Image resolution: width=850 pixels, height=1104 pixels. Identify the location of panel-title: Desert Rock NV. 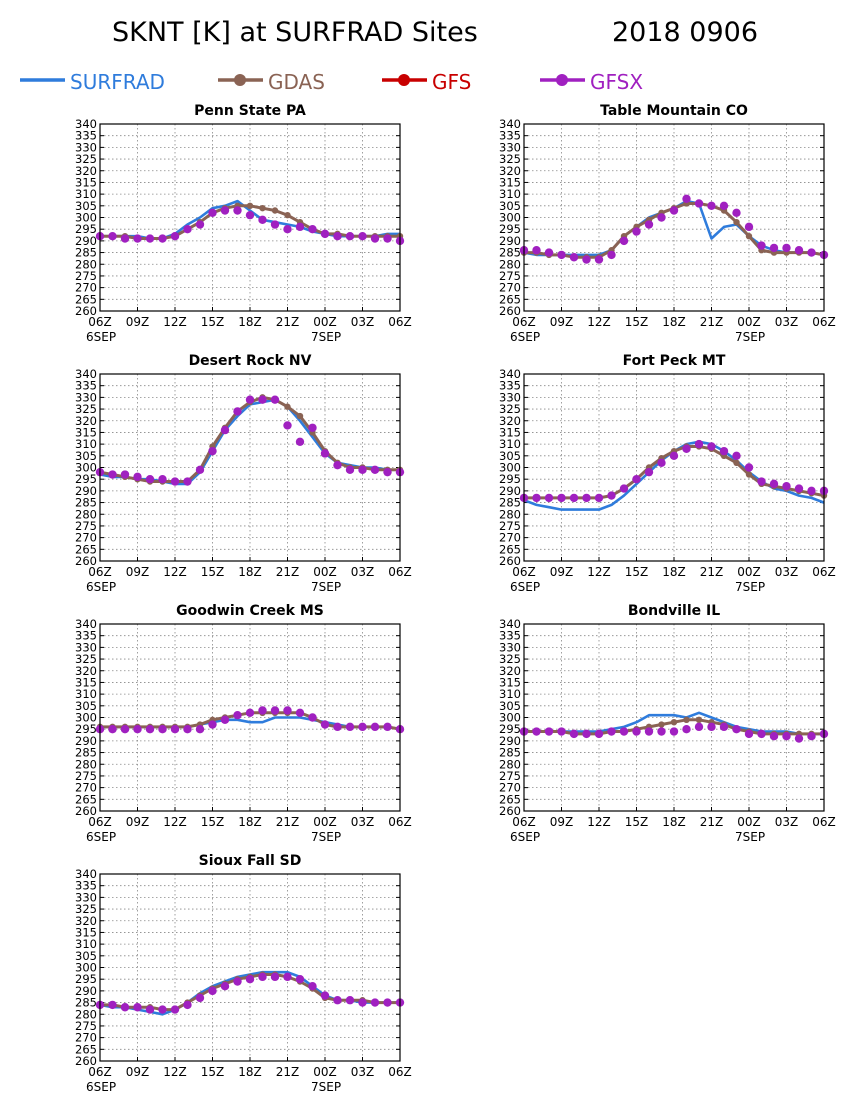
(250, 361).